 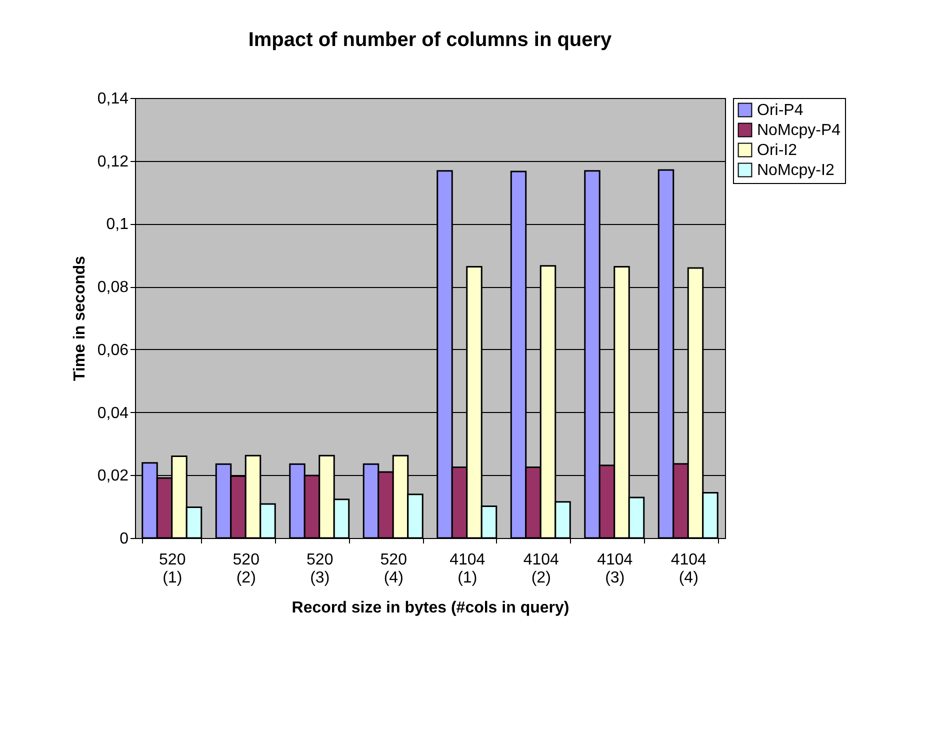 I want to click on x-axis-title: Record size in bytes (#cols in query), so click(x=431, y=608).